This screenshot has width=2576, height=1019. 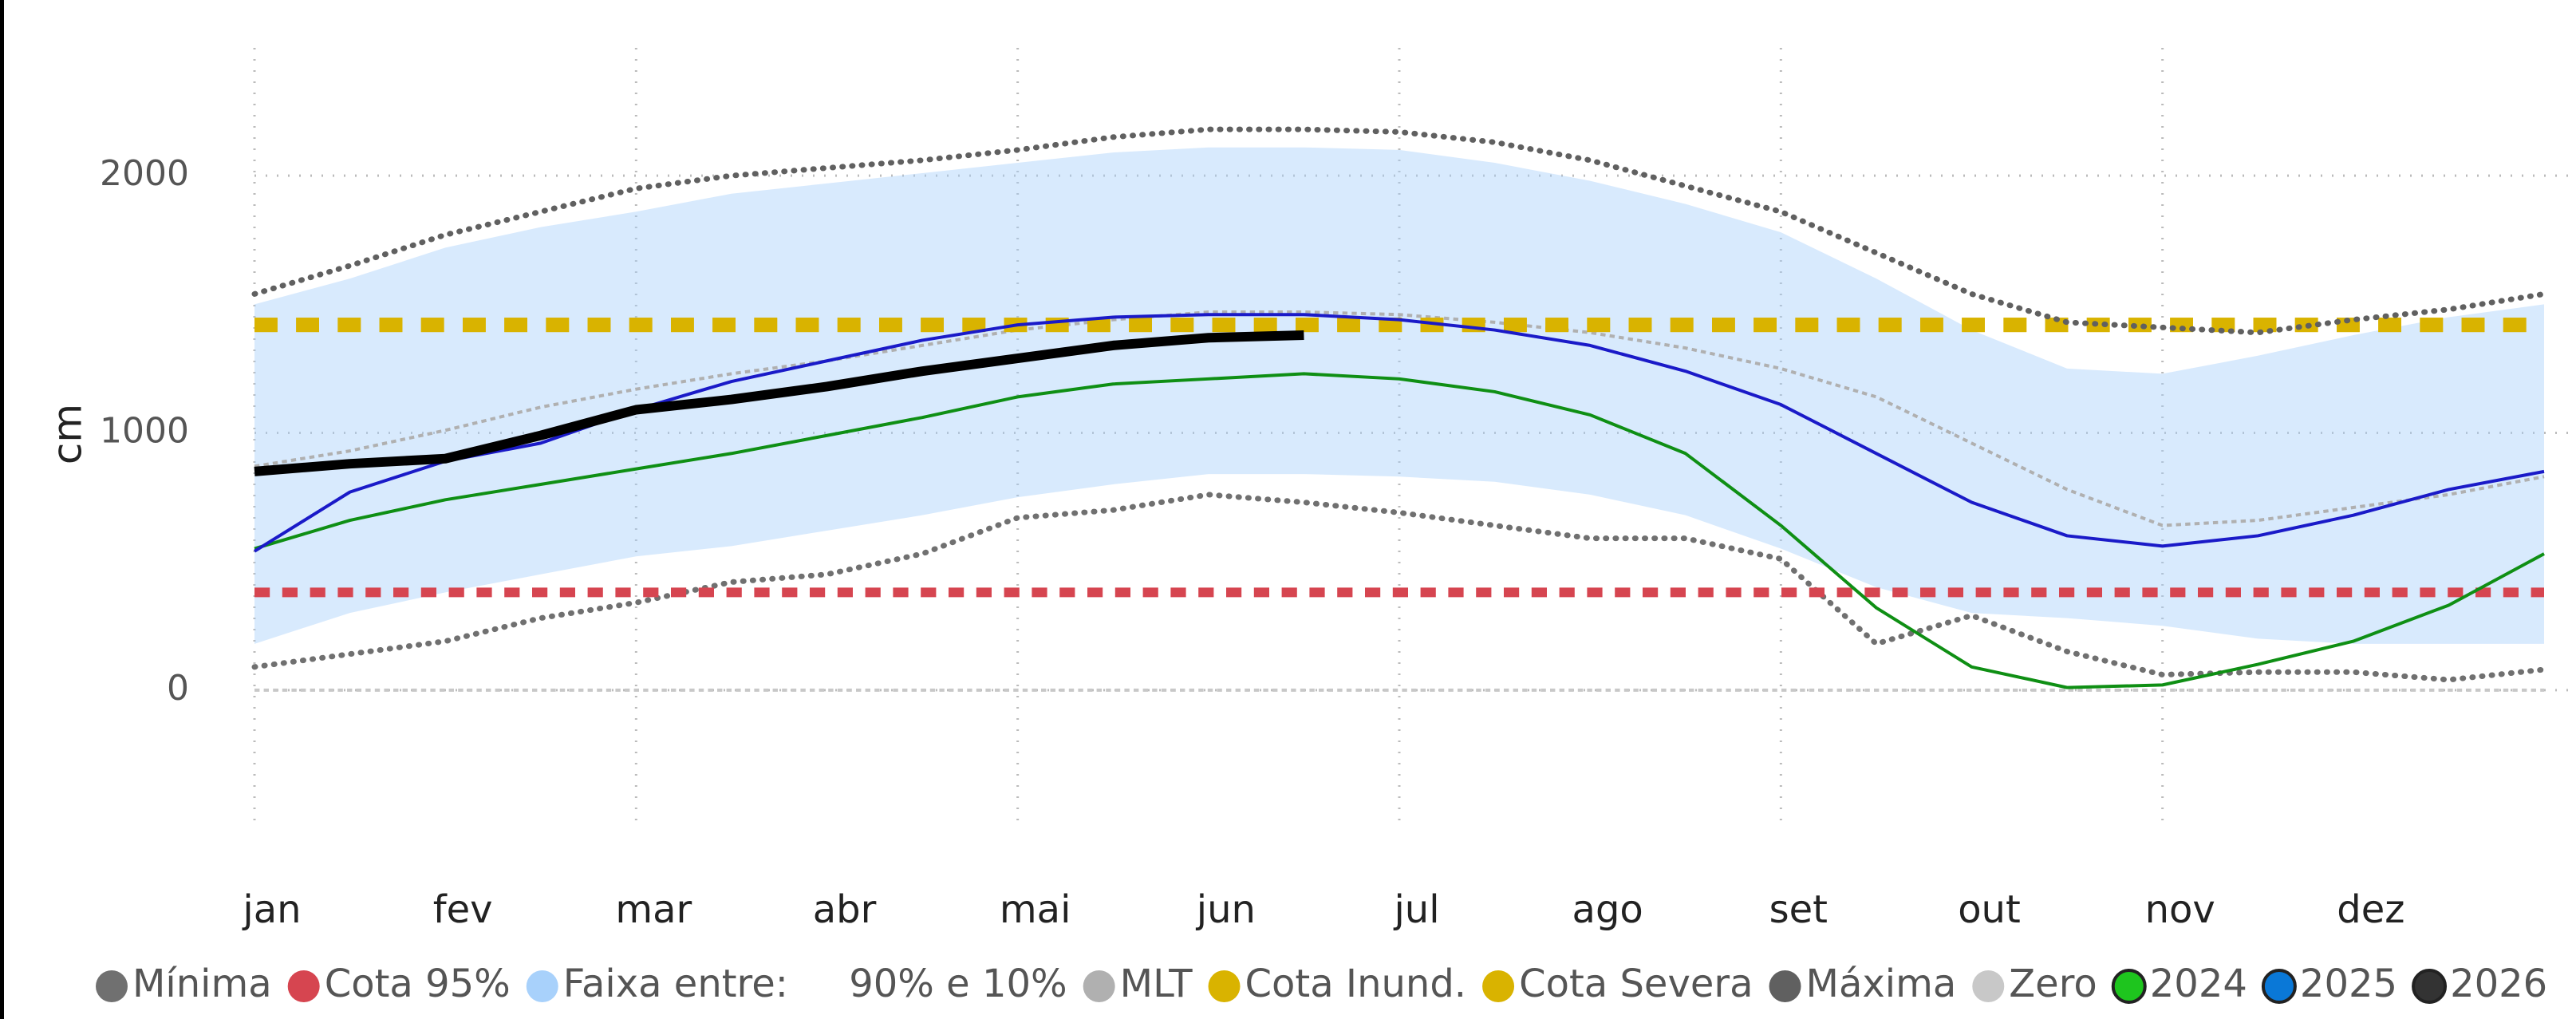 I want to click on x-tick-label: nov, so click(x=2180, y=909).